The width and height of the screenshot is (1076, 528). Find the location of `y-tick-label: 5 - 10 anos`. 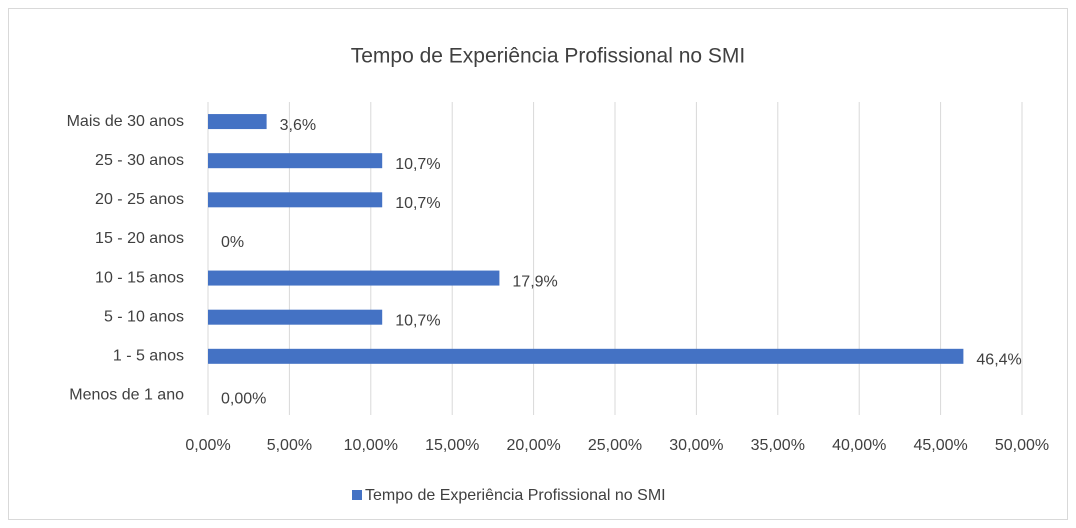

y-tick-label: 5 - 10 anos is located at coordinates (144, 316).